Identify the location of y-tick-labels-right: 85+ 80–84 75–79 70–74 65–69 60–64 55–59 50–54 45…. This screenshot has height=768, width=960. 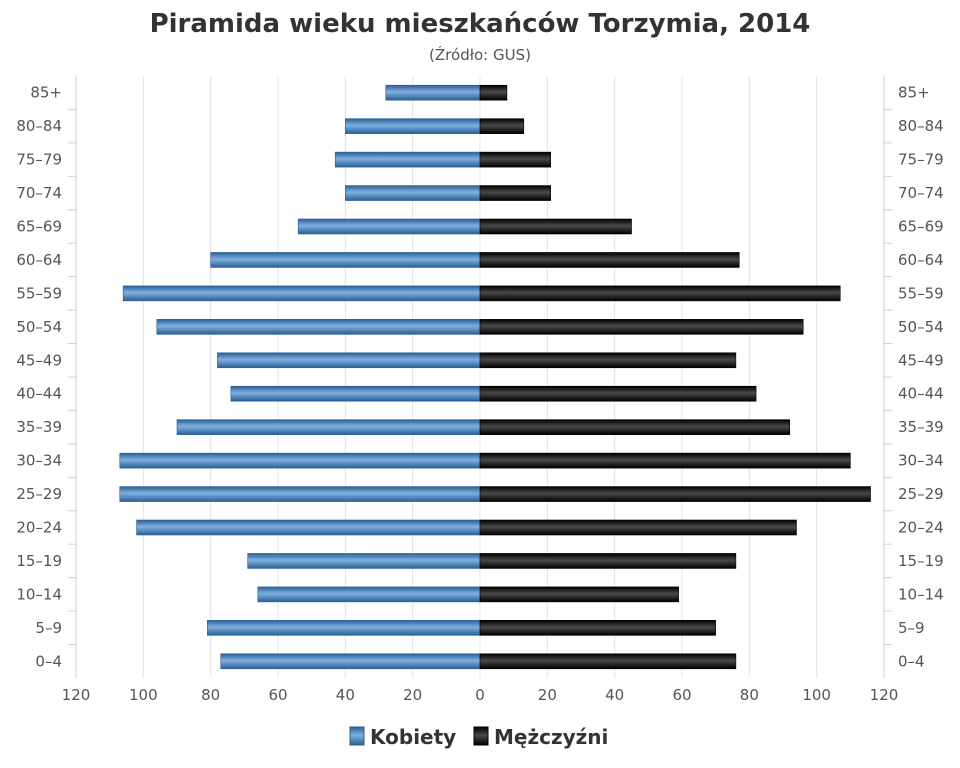
(921, 377).